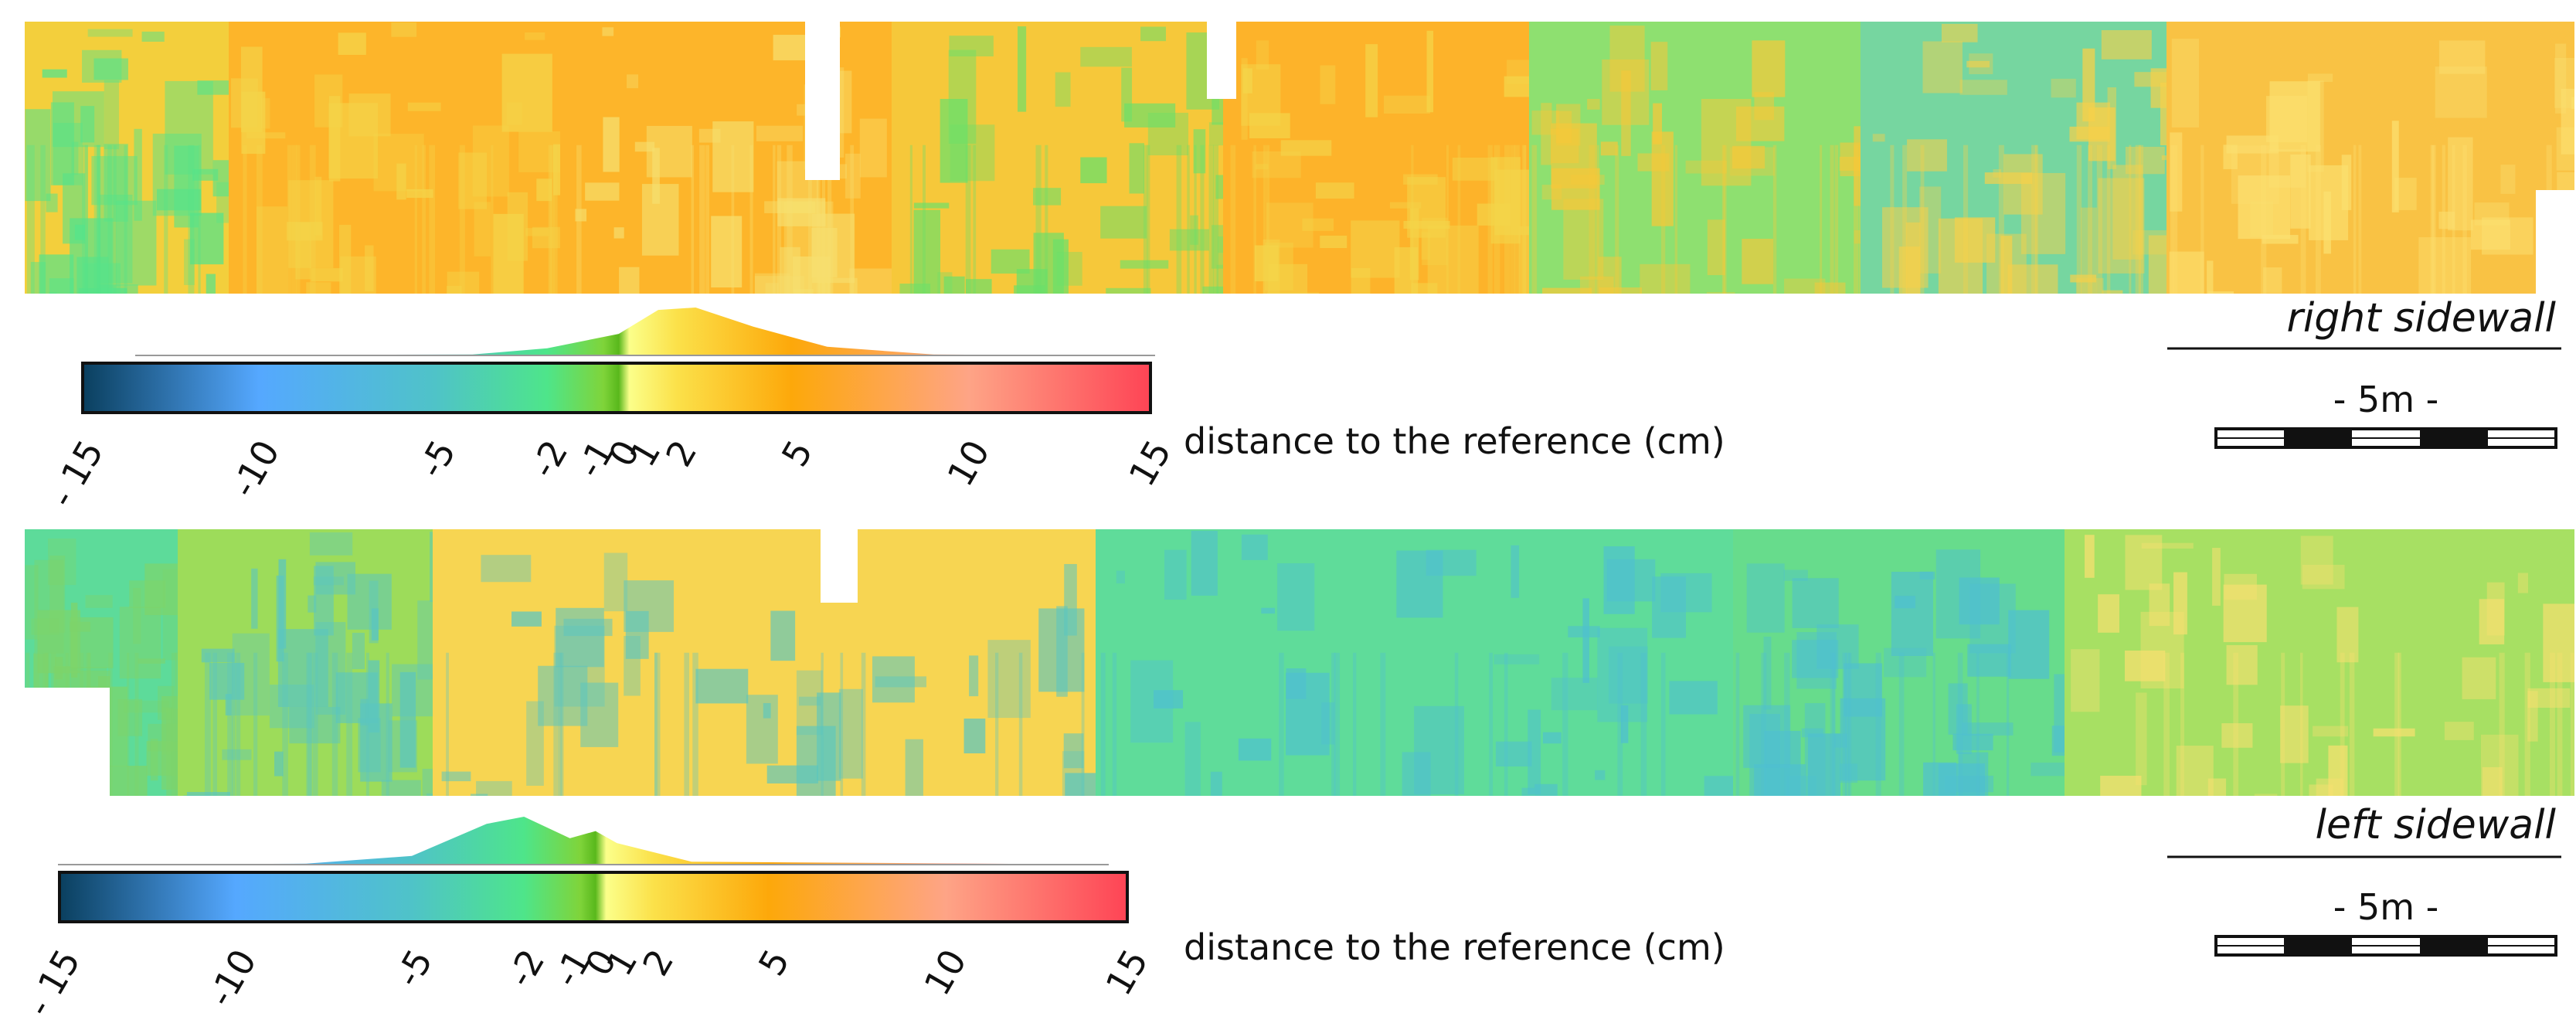  Describe the element at coordinates (2386, 907) in the screenshot. I see `left-scale-label: - 5m -` at that location.